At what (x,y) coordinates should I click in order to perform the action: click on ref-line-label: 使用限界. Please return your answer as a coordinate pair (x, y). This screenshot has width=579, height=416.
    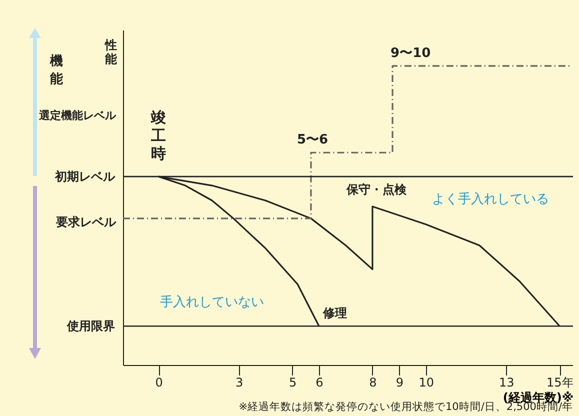
    Looking at the image, I should click on (90, 326).